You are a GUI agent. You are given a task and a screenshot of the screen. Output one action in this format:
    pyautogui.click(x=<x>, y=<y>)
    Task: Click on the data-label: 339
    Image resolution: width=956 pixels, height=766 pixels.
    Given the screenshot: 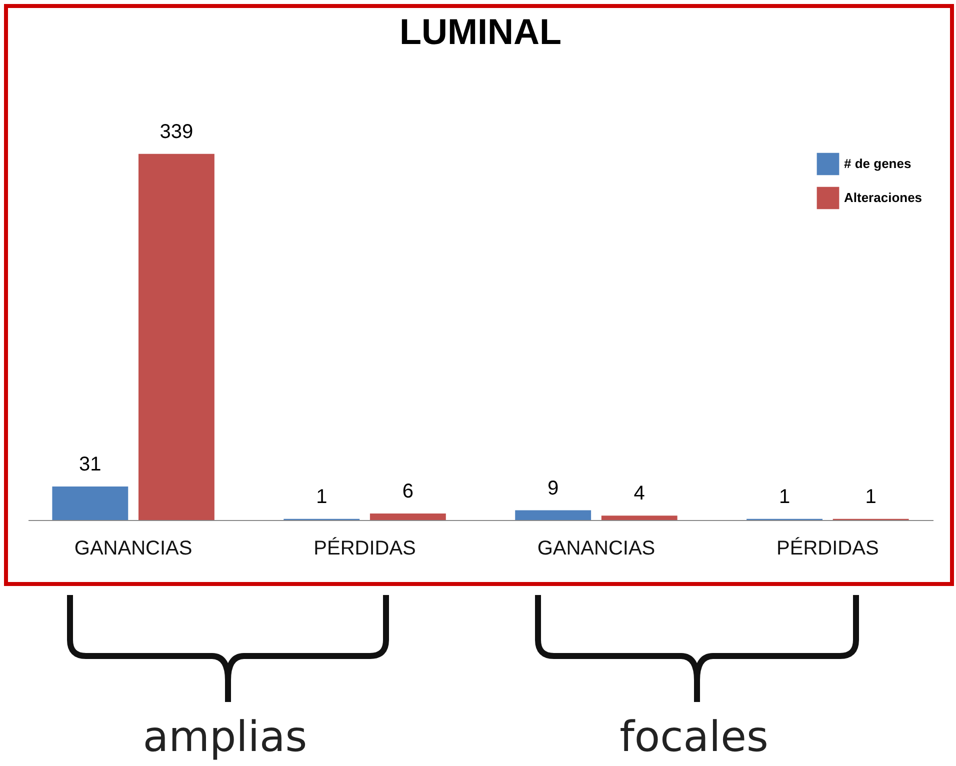 What is the action you would take?
    pyautogui.click(x=177, y=131)
    